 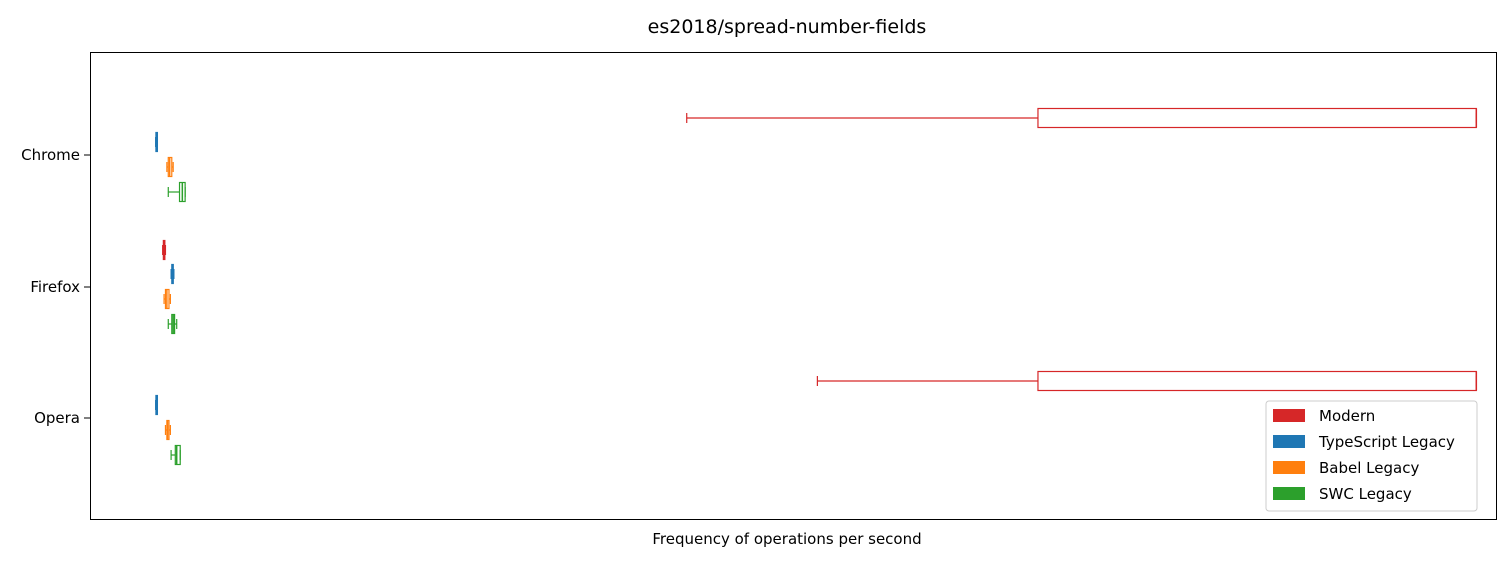 What do you see at coordinates (172, 324) in the screenshot?
I see `box-swc-legacy-firefox` at bounding box center [172, 324].